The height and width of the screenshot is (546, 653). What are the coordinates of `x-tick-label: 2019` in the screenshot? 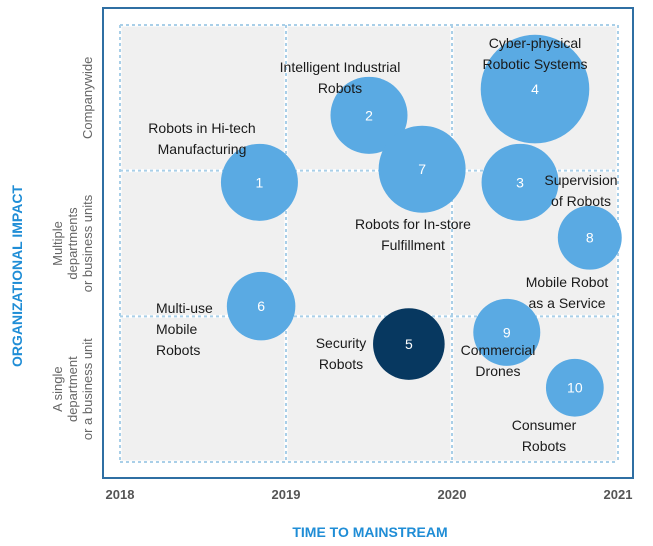 It's located at (286, 494).